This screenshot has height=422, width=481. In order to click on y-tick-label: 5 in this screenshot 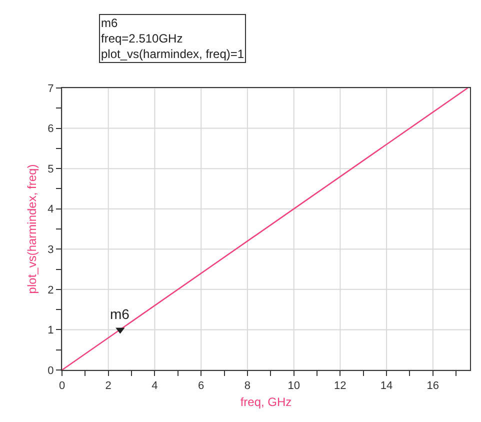, I will do `click(51, 169)`.